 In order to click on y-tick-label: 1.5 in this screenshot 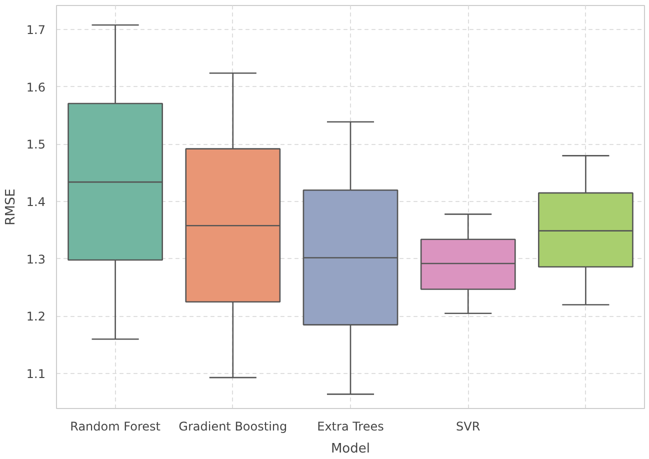, I will do `click(36, 145)`.